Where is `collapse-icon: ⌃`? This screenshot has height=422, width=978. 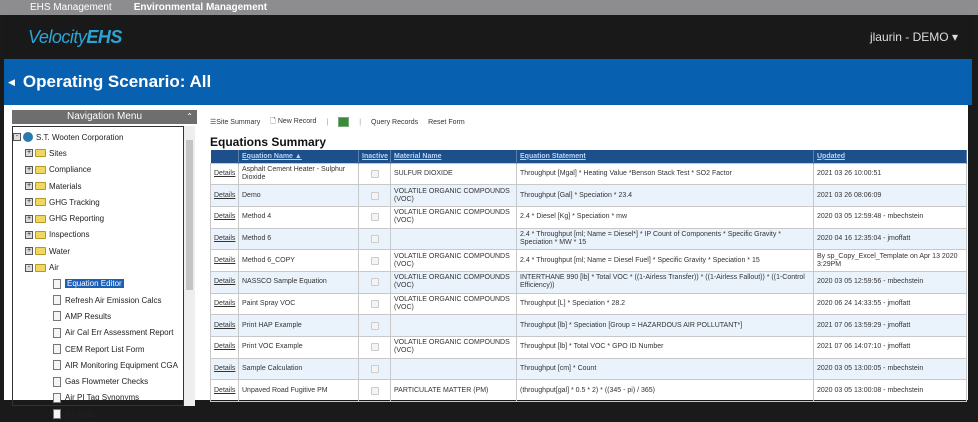 collapse-icon: ⌃ is located at coordinates (189, 116).